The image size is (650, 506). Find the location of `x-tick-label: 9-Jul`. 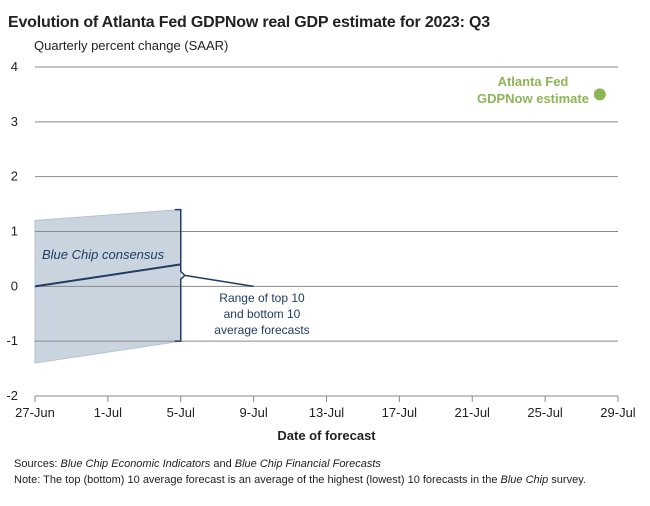

x-tick-label: 9-Jul is located at coordinates (254, 412).